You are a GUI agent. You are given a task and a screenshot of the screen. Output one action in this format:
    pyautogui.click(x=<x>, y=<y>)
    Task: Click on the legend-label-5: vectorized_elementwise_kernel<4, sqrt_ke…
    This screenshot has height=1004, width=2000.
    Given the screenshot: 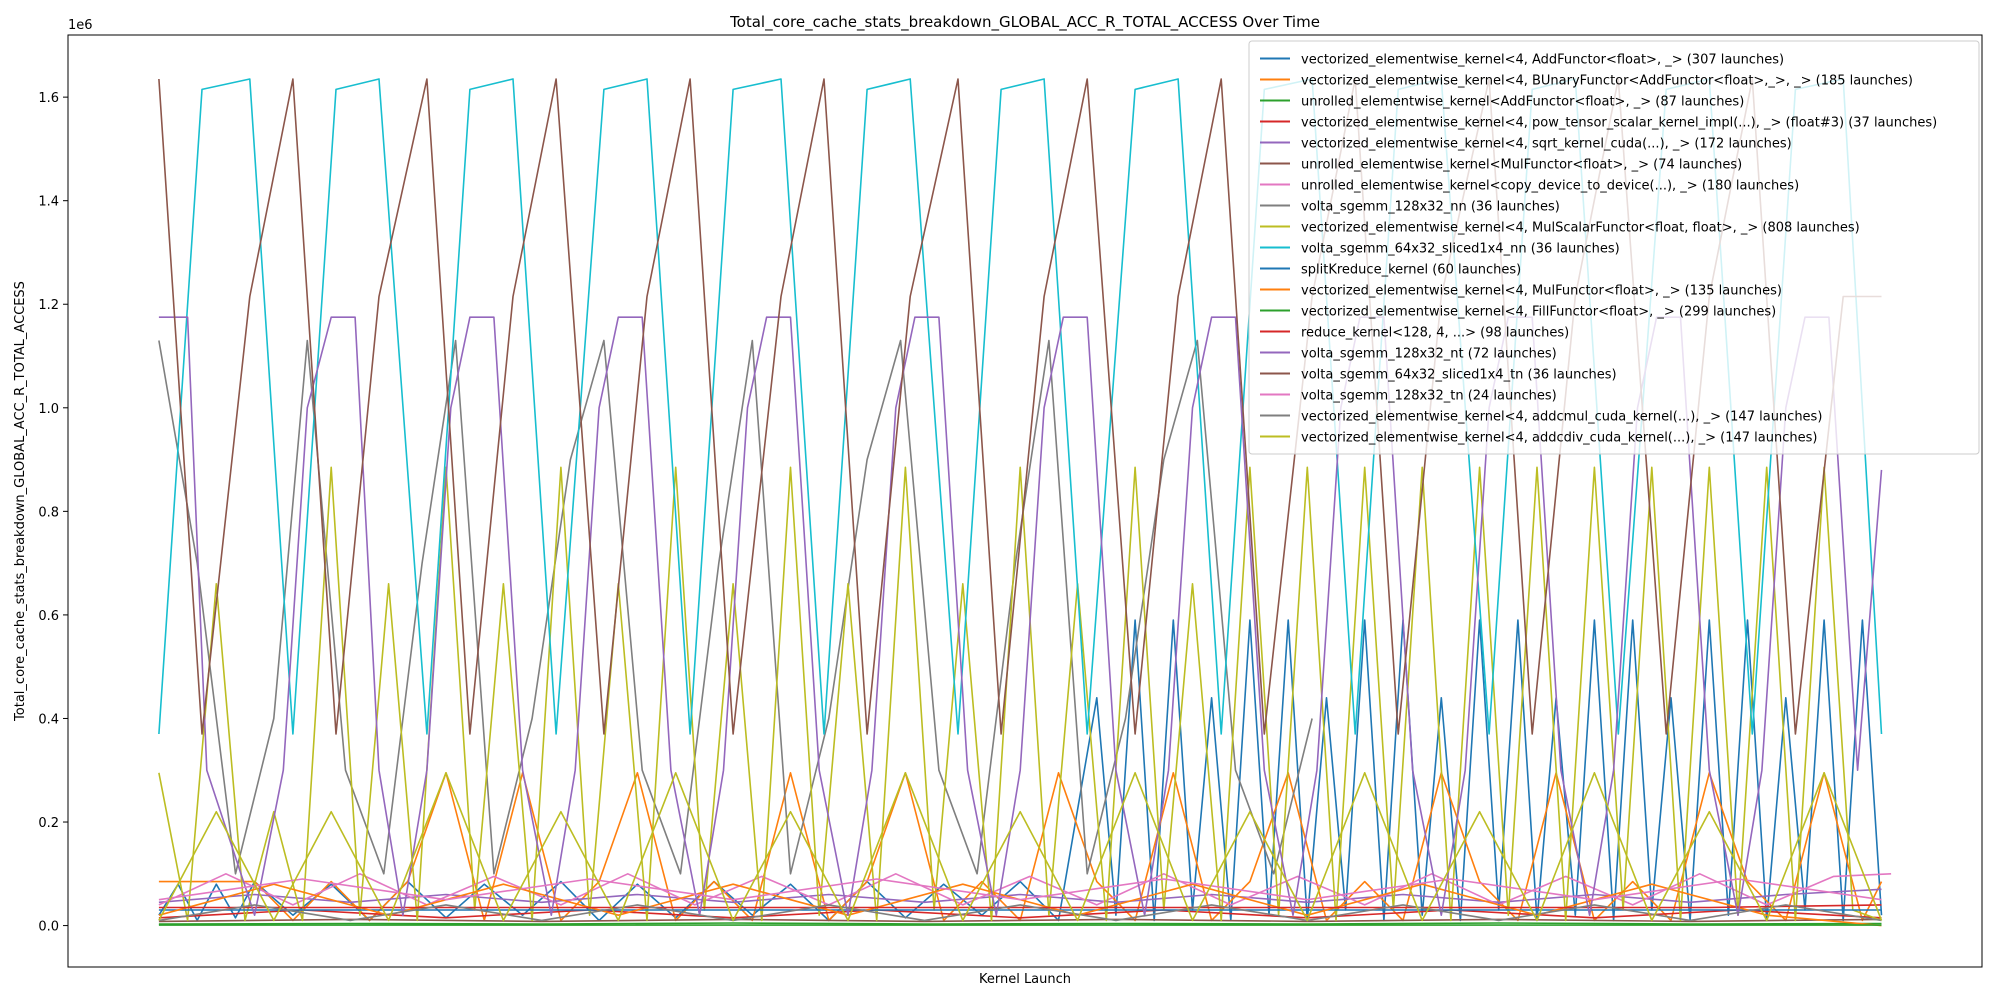 What is the action you would take?
    pyautogui.click(x=1546, y=144)
    